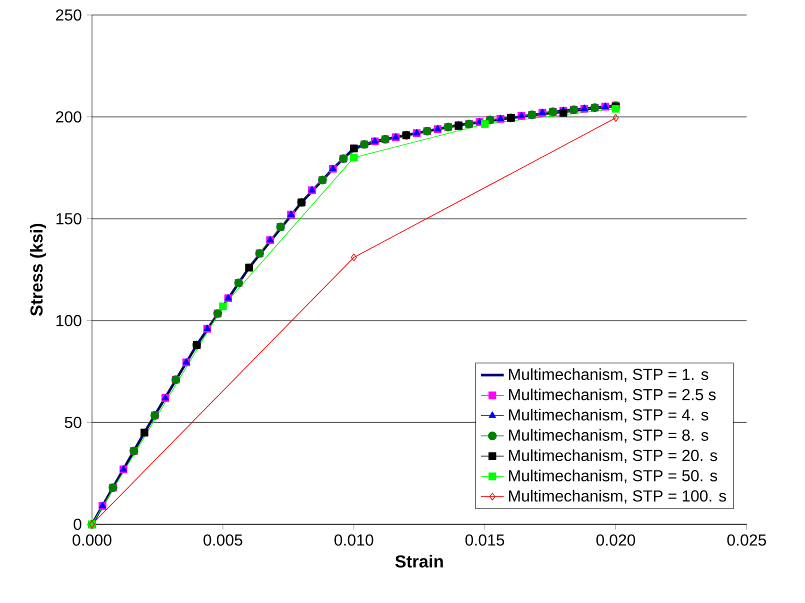 This screenshot has width=805, height=603. I want to click on x-tick-label: 0.015, so click(484, 540).